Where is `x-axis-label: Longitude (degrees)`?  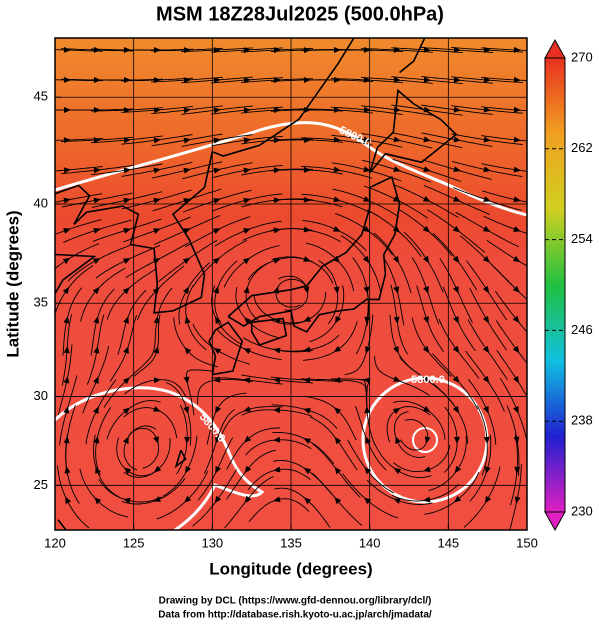
x-axis-label: Longitude (degrees) is located at coordinates (290, 568).